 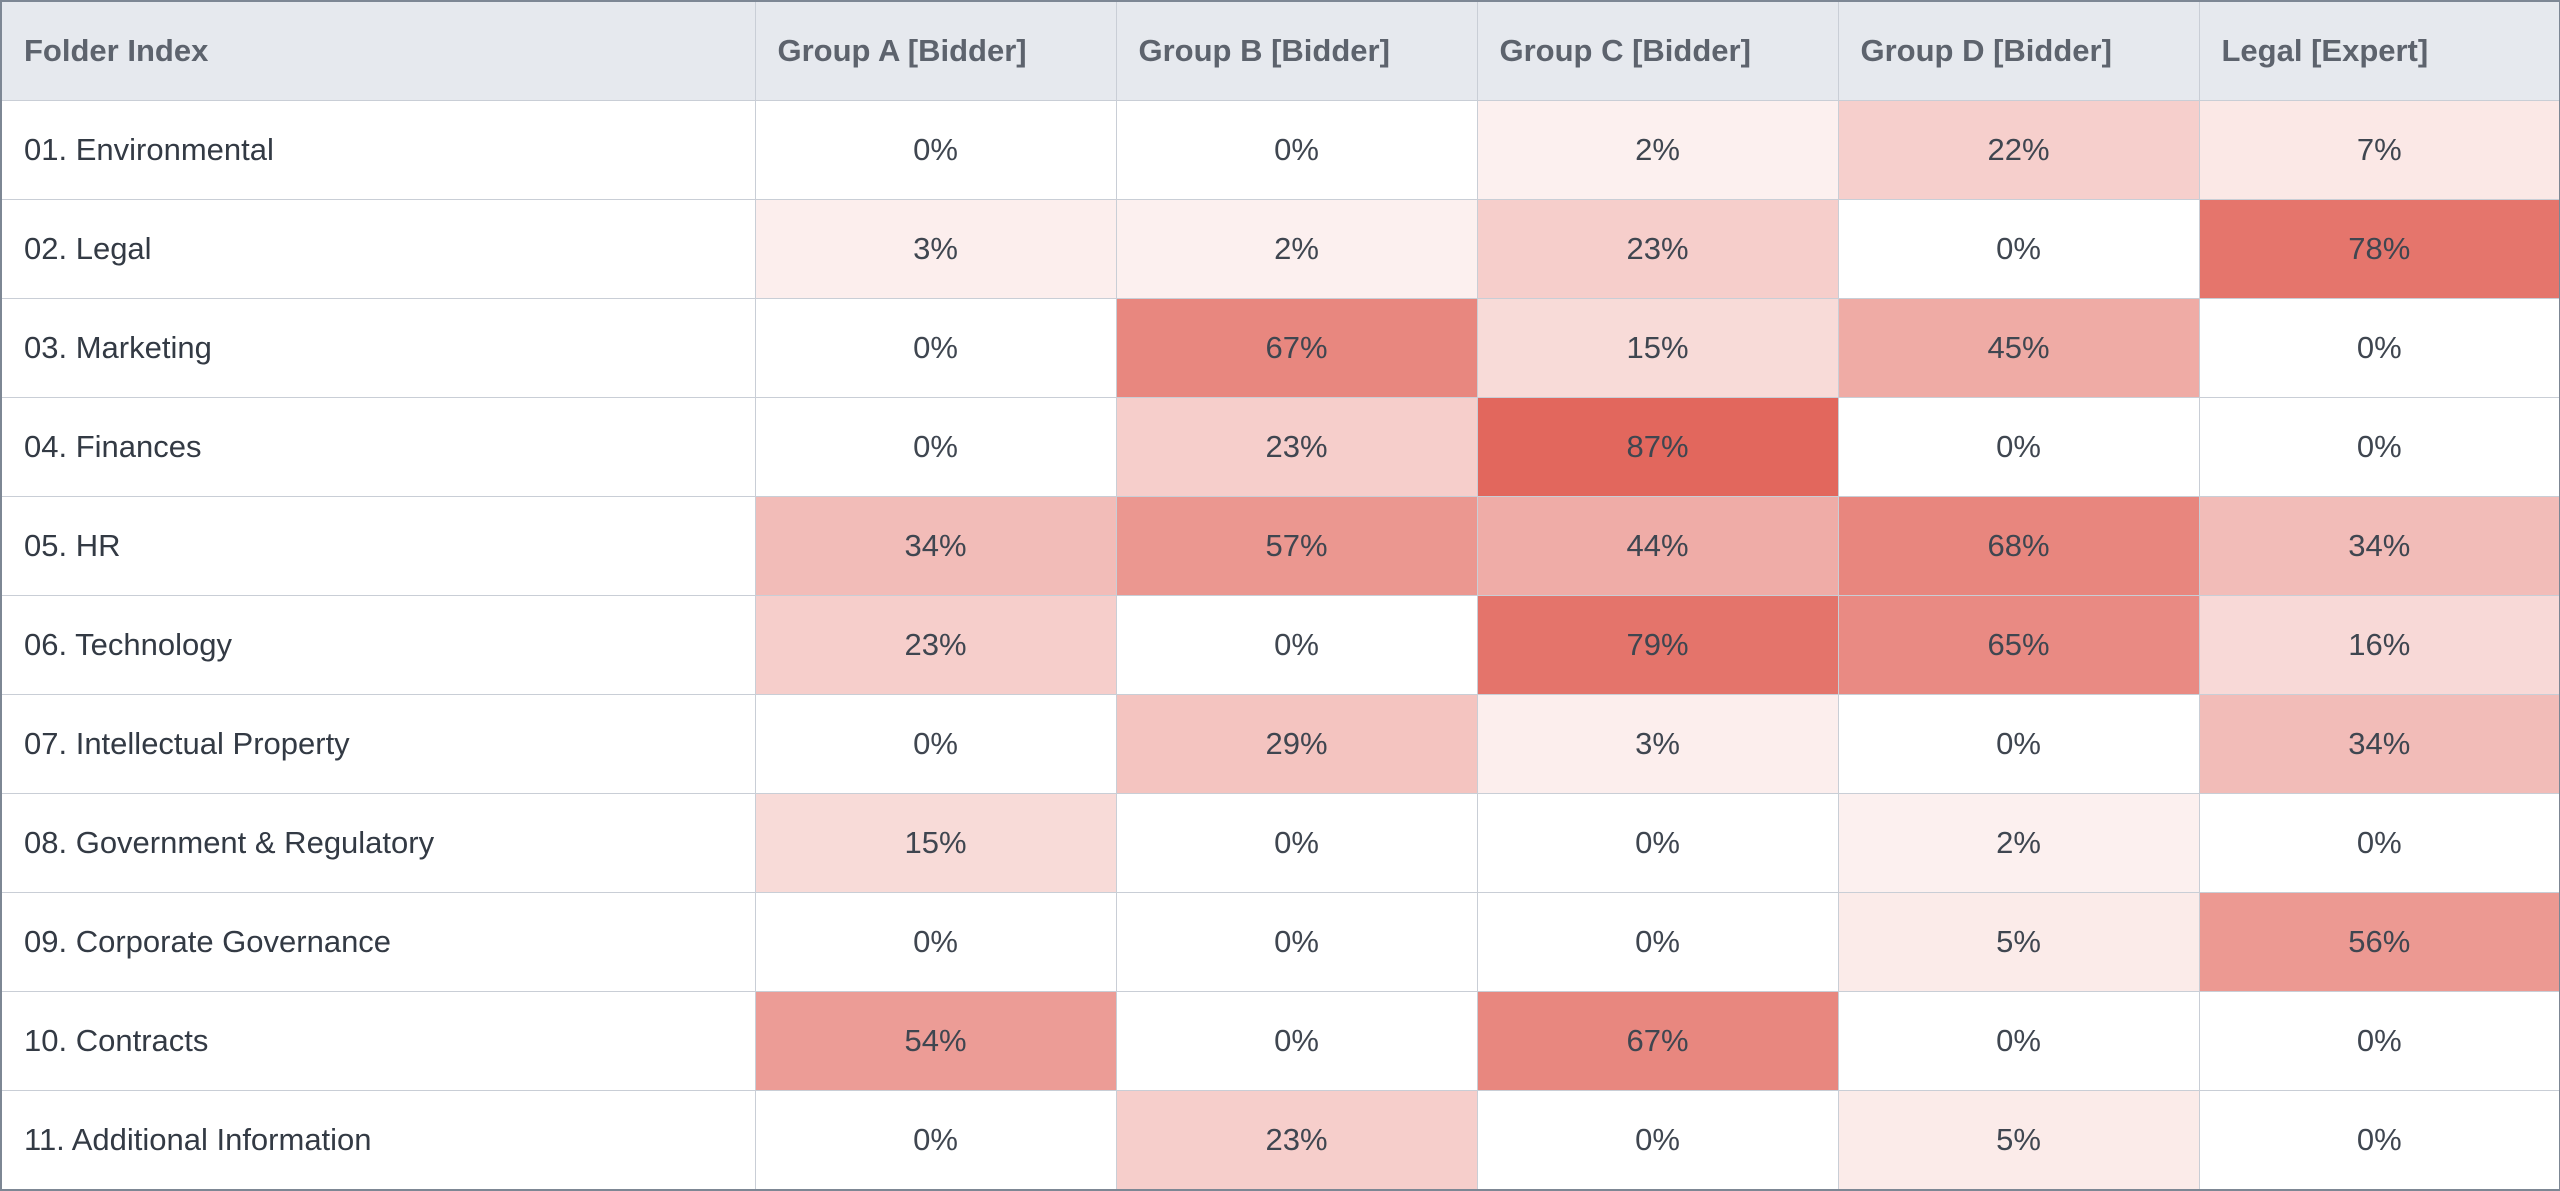 I want to click on heat-cell: 68%, so click(x=2018, y=545).